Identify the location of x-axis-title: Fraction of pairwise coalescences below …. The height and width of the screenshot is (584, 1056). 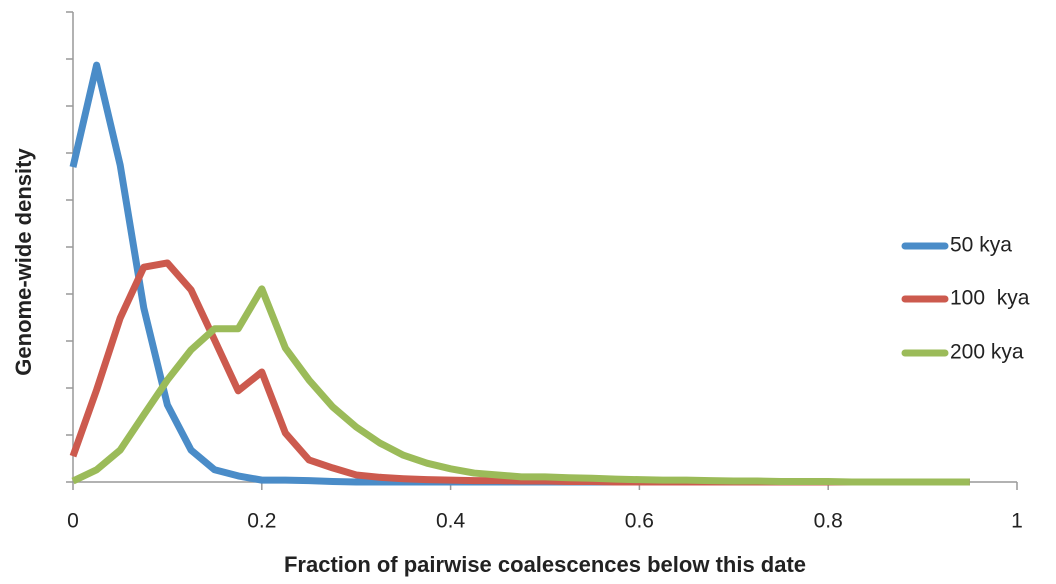
(545, 564).